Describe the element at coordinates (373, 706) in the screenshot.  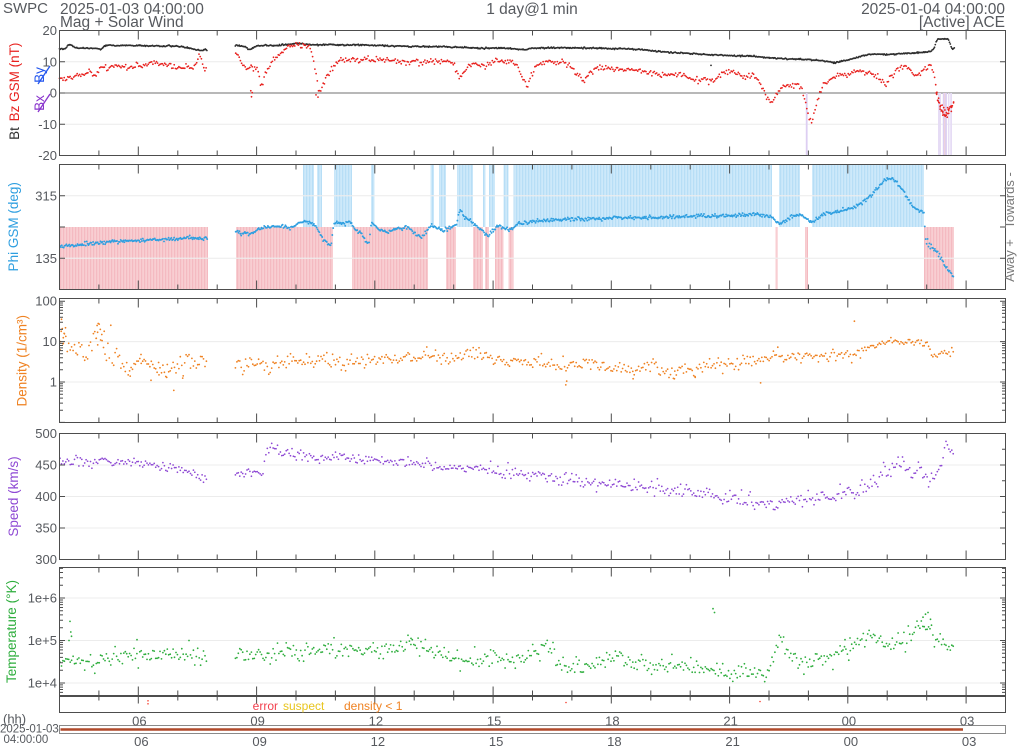
I see `svg-text: density < 1` at that location.